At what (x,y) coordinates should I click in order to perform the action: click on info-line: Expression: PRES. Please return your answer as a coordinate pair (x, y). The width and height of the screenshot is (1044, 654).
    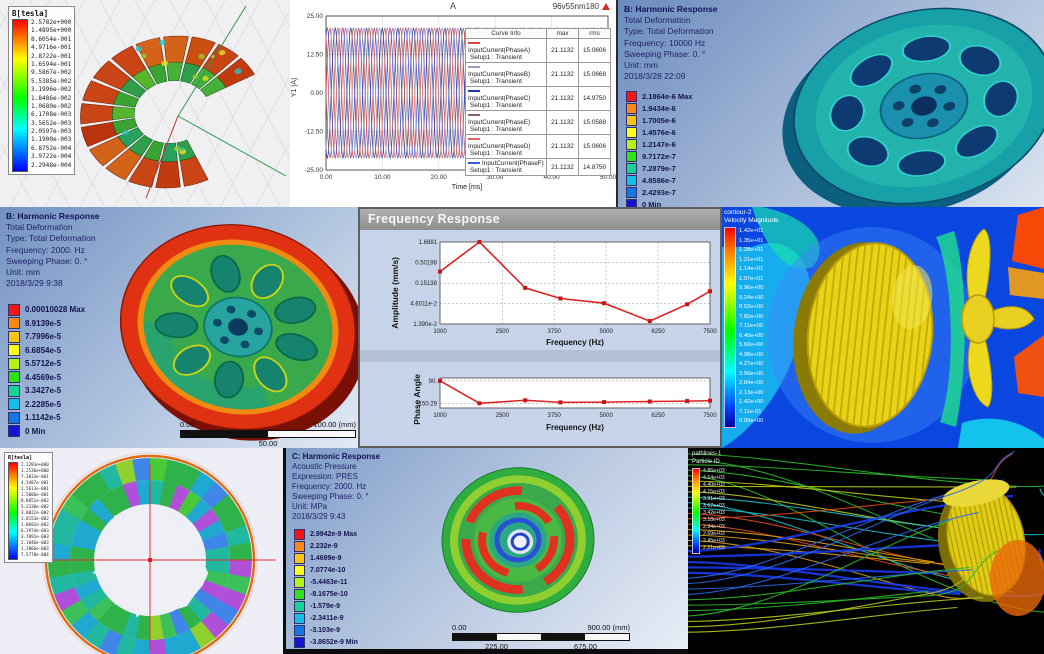
    Looking at the image, I should click on (325, 476).